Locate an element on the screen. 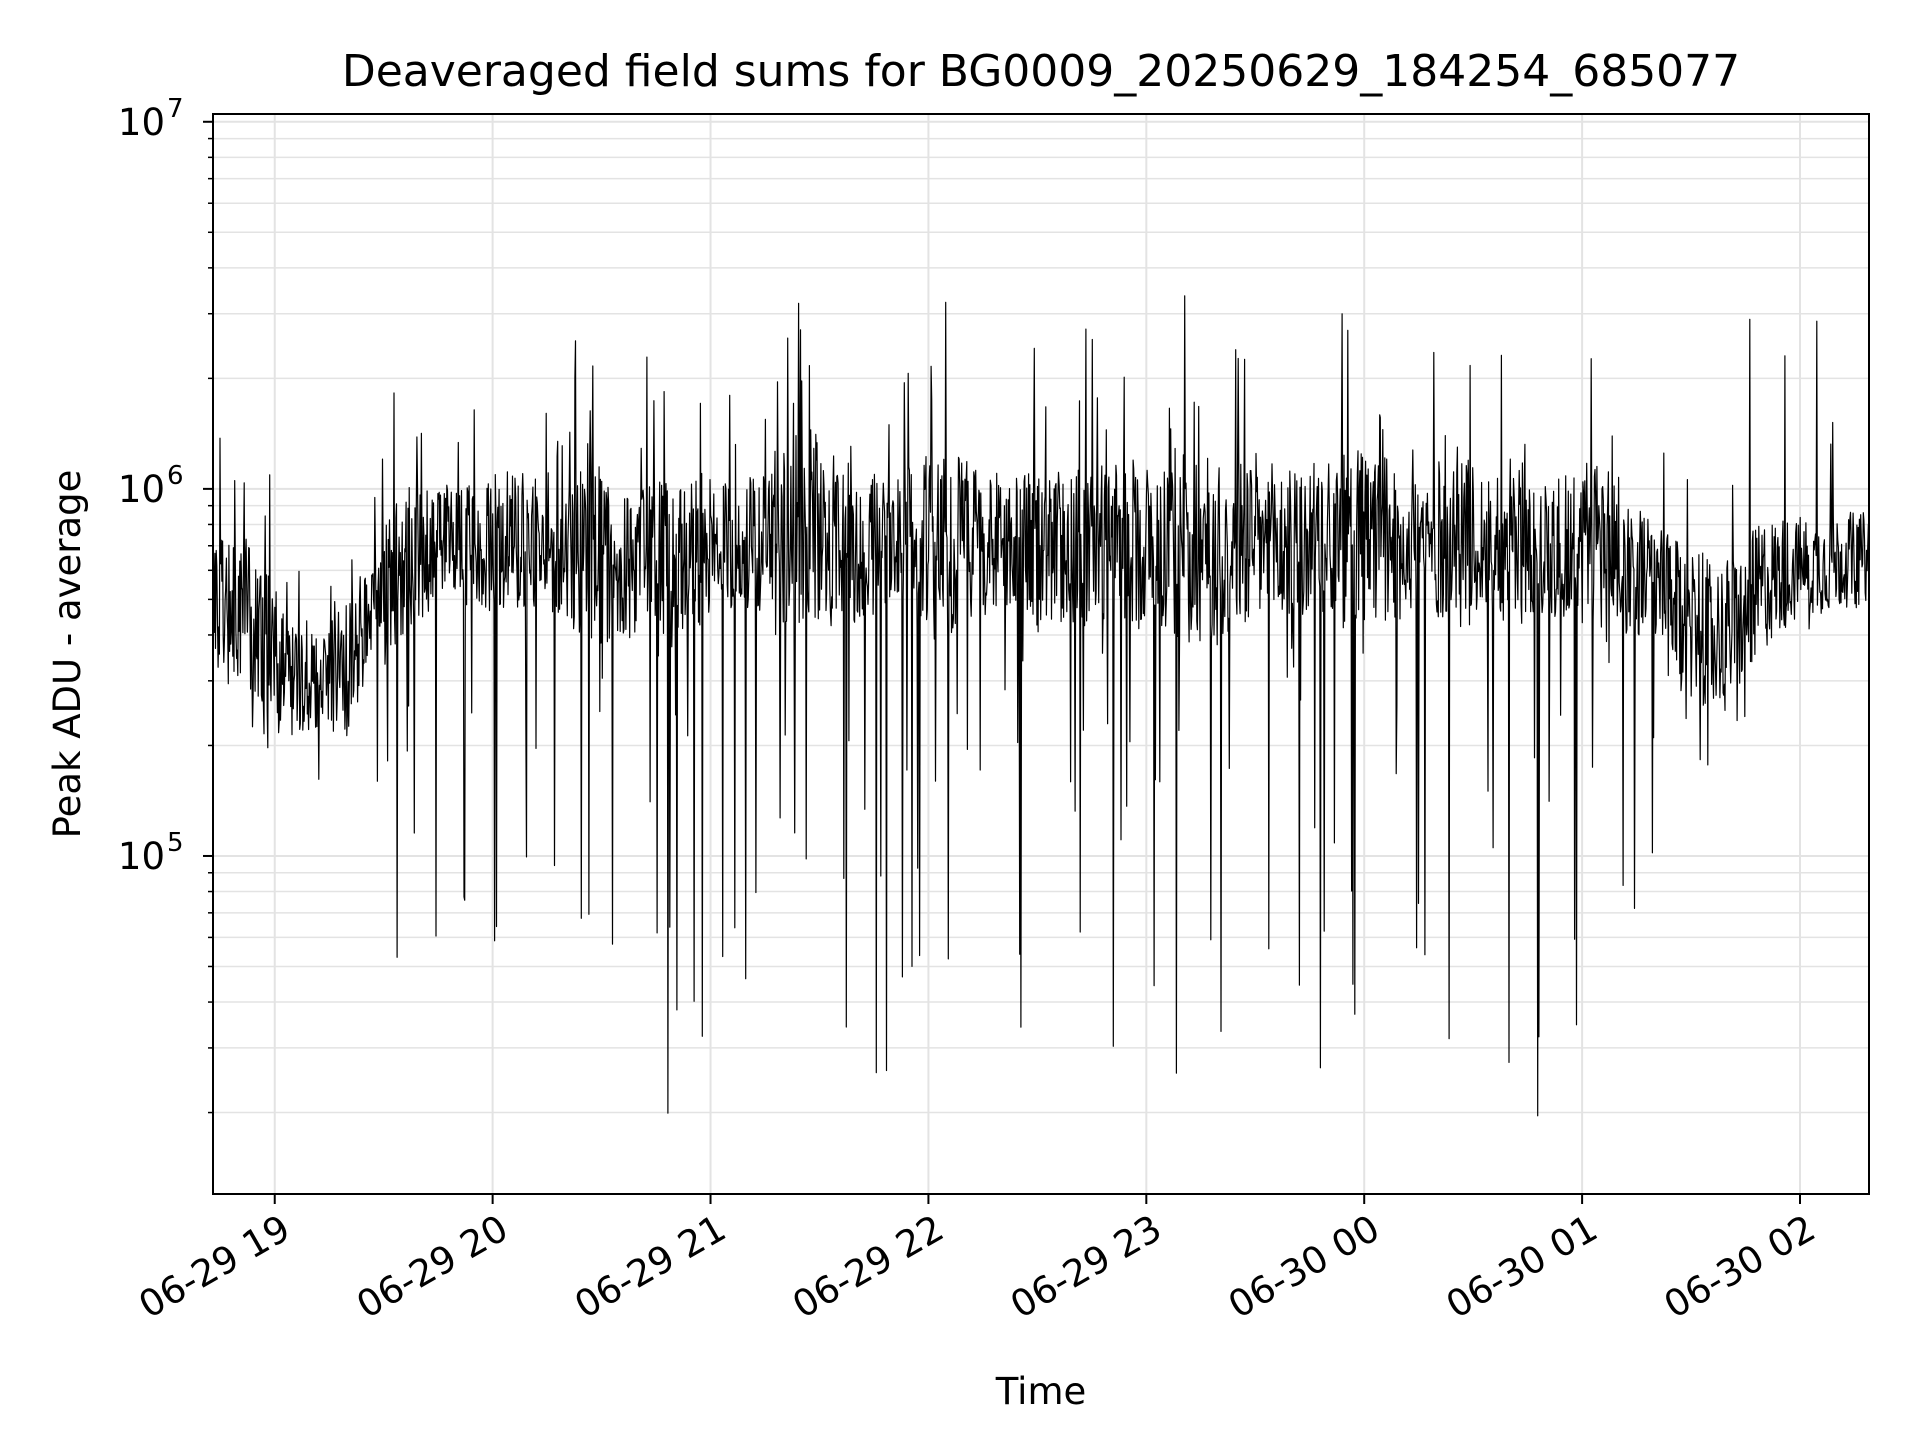 This screenshot has width=1920, height=1444. y-tick-exponent: 6 is located at coordinates (175, 476).